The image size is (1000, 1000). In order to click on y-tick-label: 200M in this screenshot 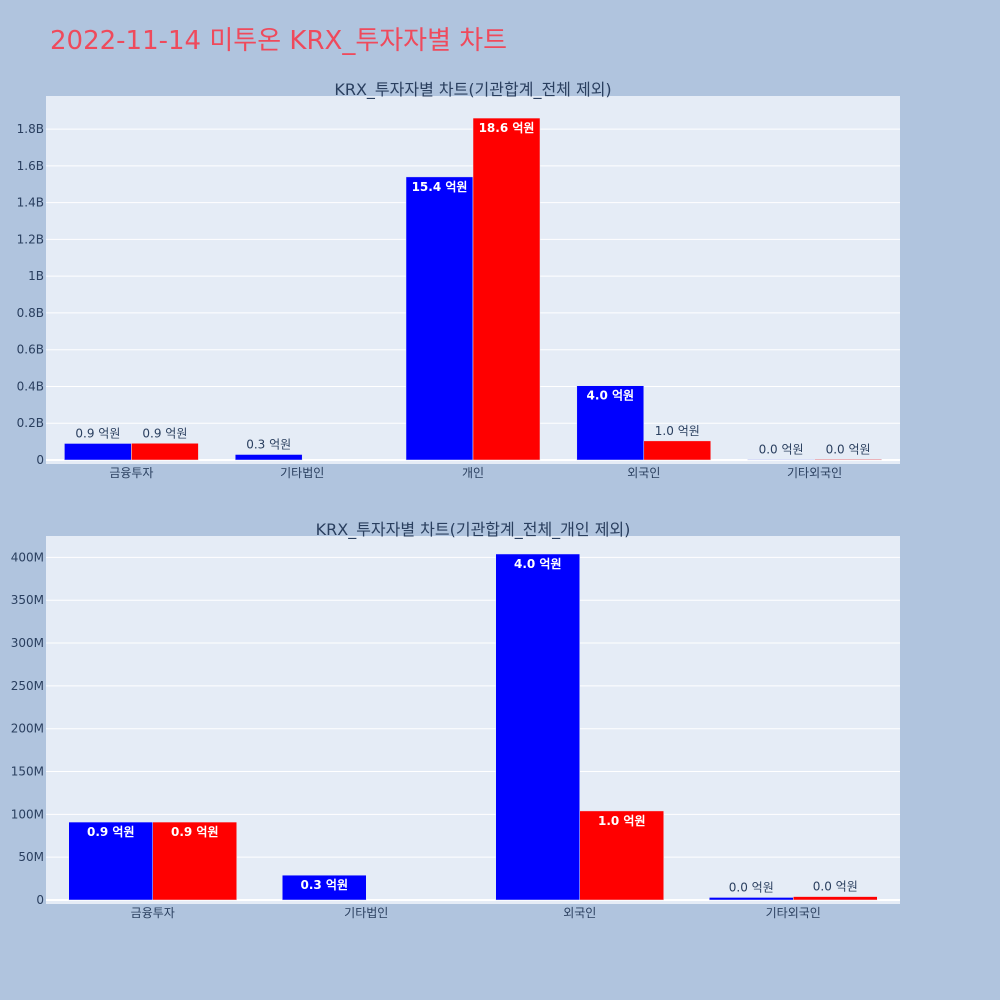, I will do `click(27, 729)`.